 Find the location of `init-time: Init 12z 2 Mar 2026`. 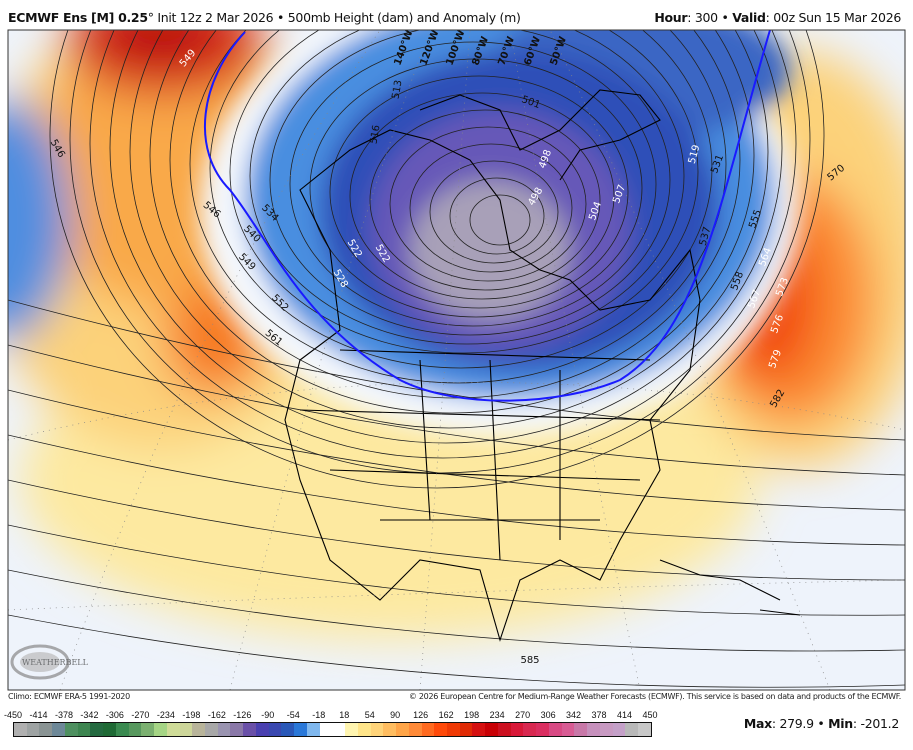

init-time: Init 12z 2 Mar 2026 is located at coordinates (213, 17).